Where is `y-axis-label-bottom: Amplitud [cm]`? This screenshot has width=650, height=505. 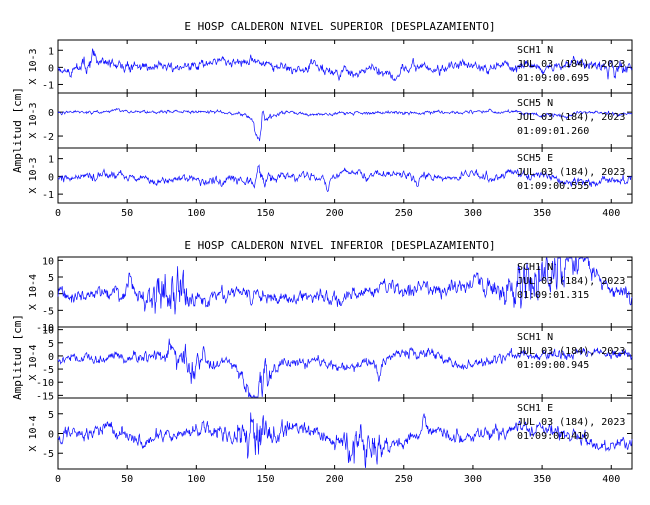
y-axis-label-bottom: Amplitud [cm] is located at coordinates (17, 357).